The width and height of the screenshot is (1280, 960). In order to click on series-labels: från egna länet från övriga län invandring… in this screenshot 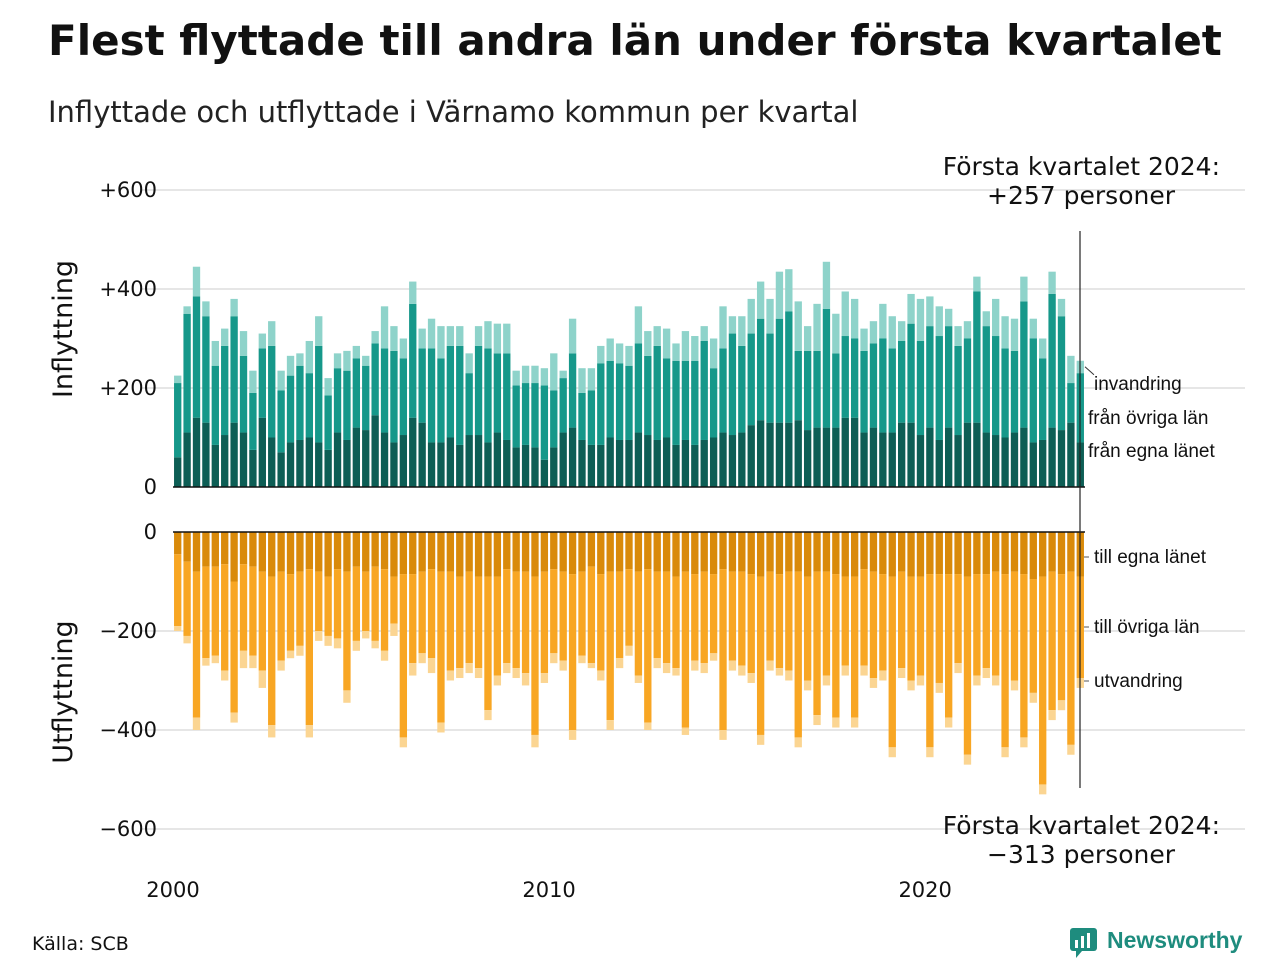, I will do `click(1149, 529)`.